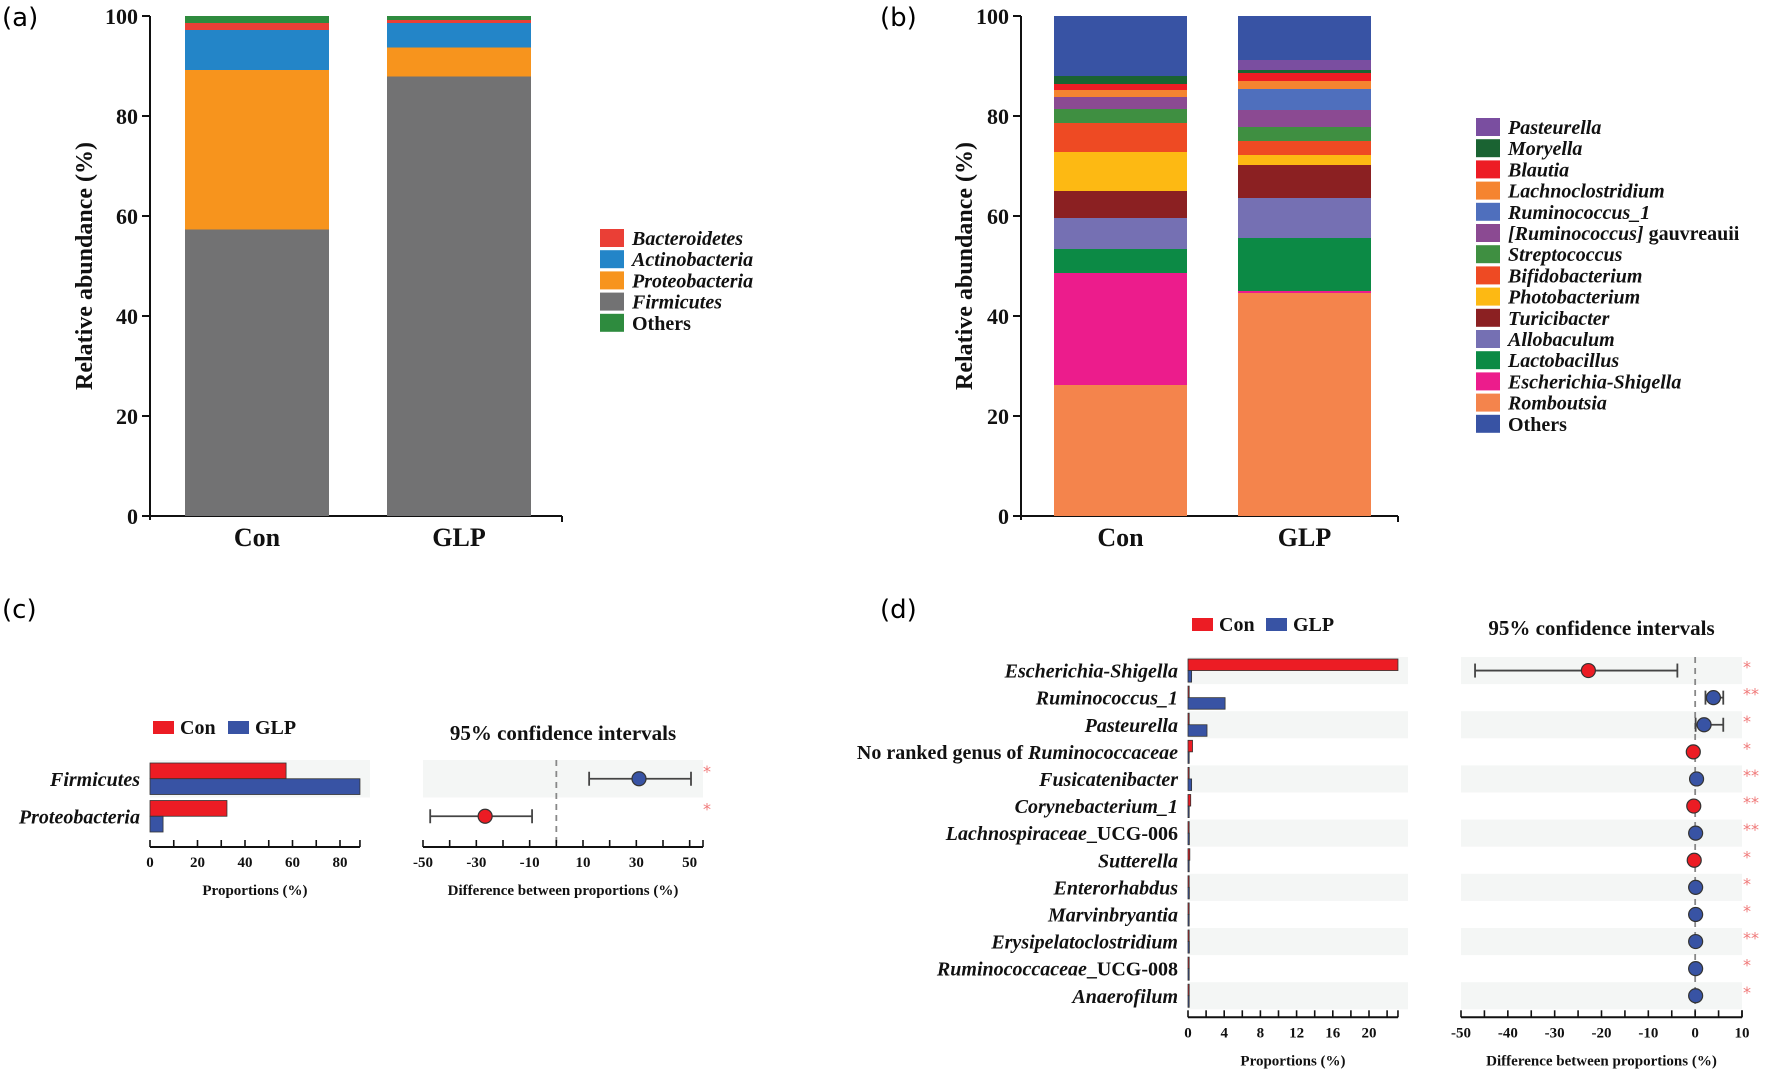 This screenshot has width=1772, height=1078. I want to click on ci-point-con, so click(1693, 752).